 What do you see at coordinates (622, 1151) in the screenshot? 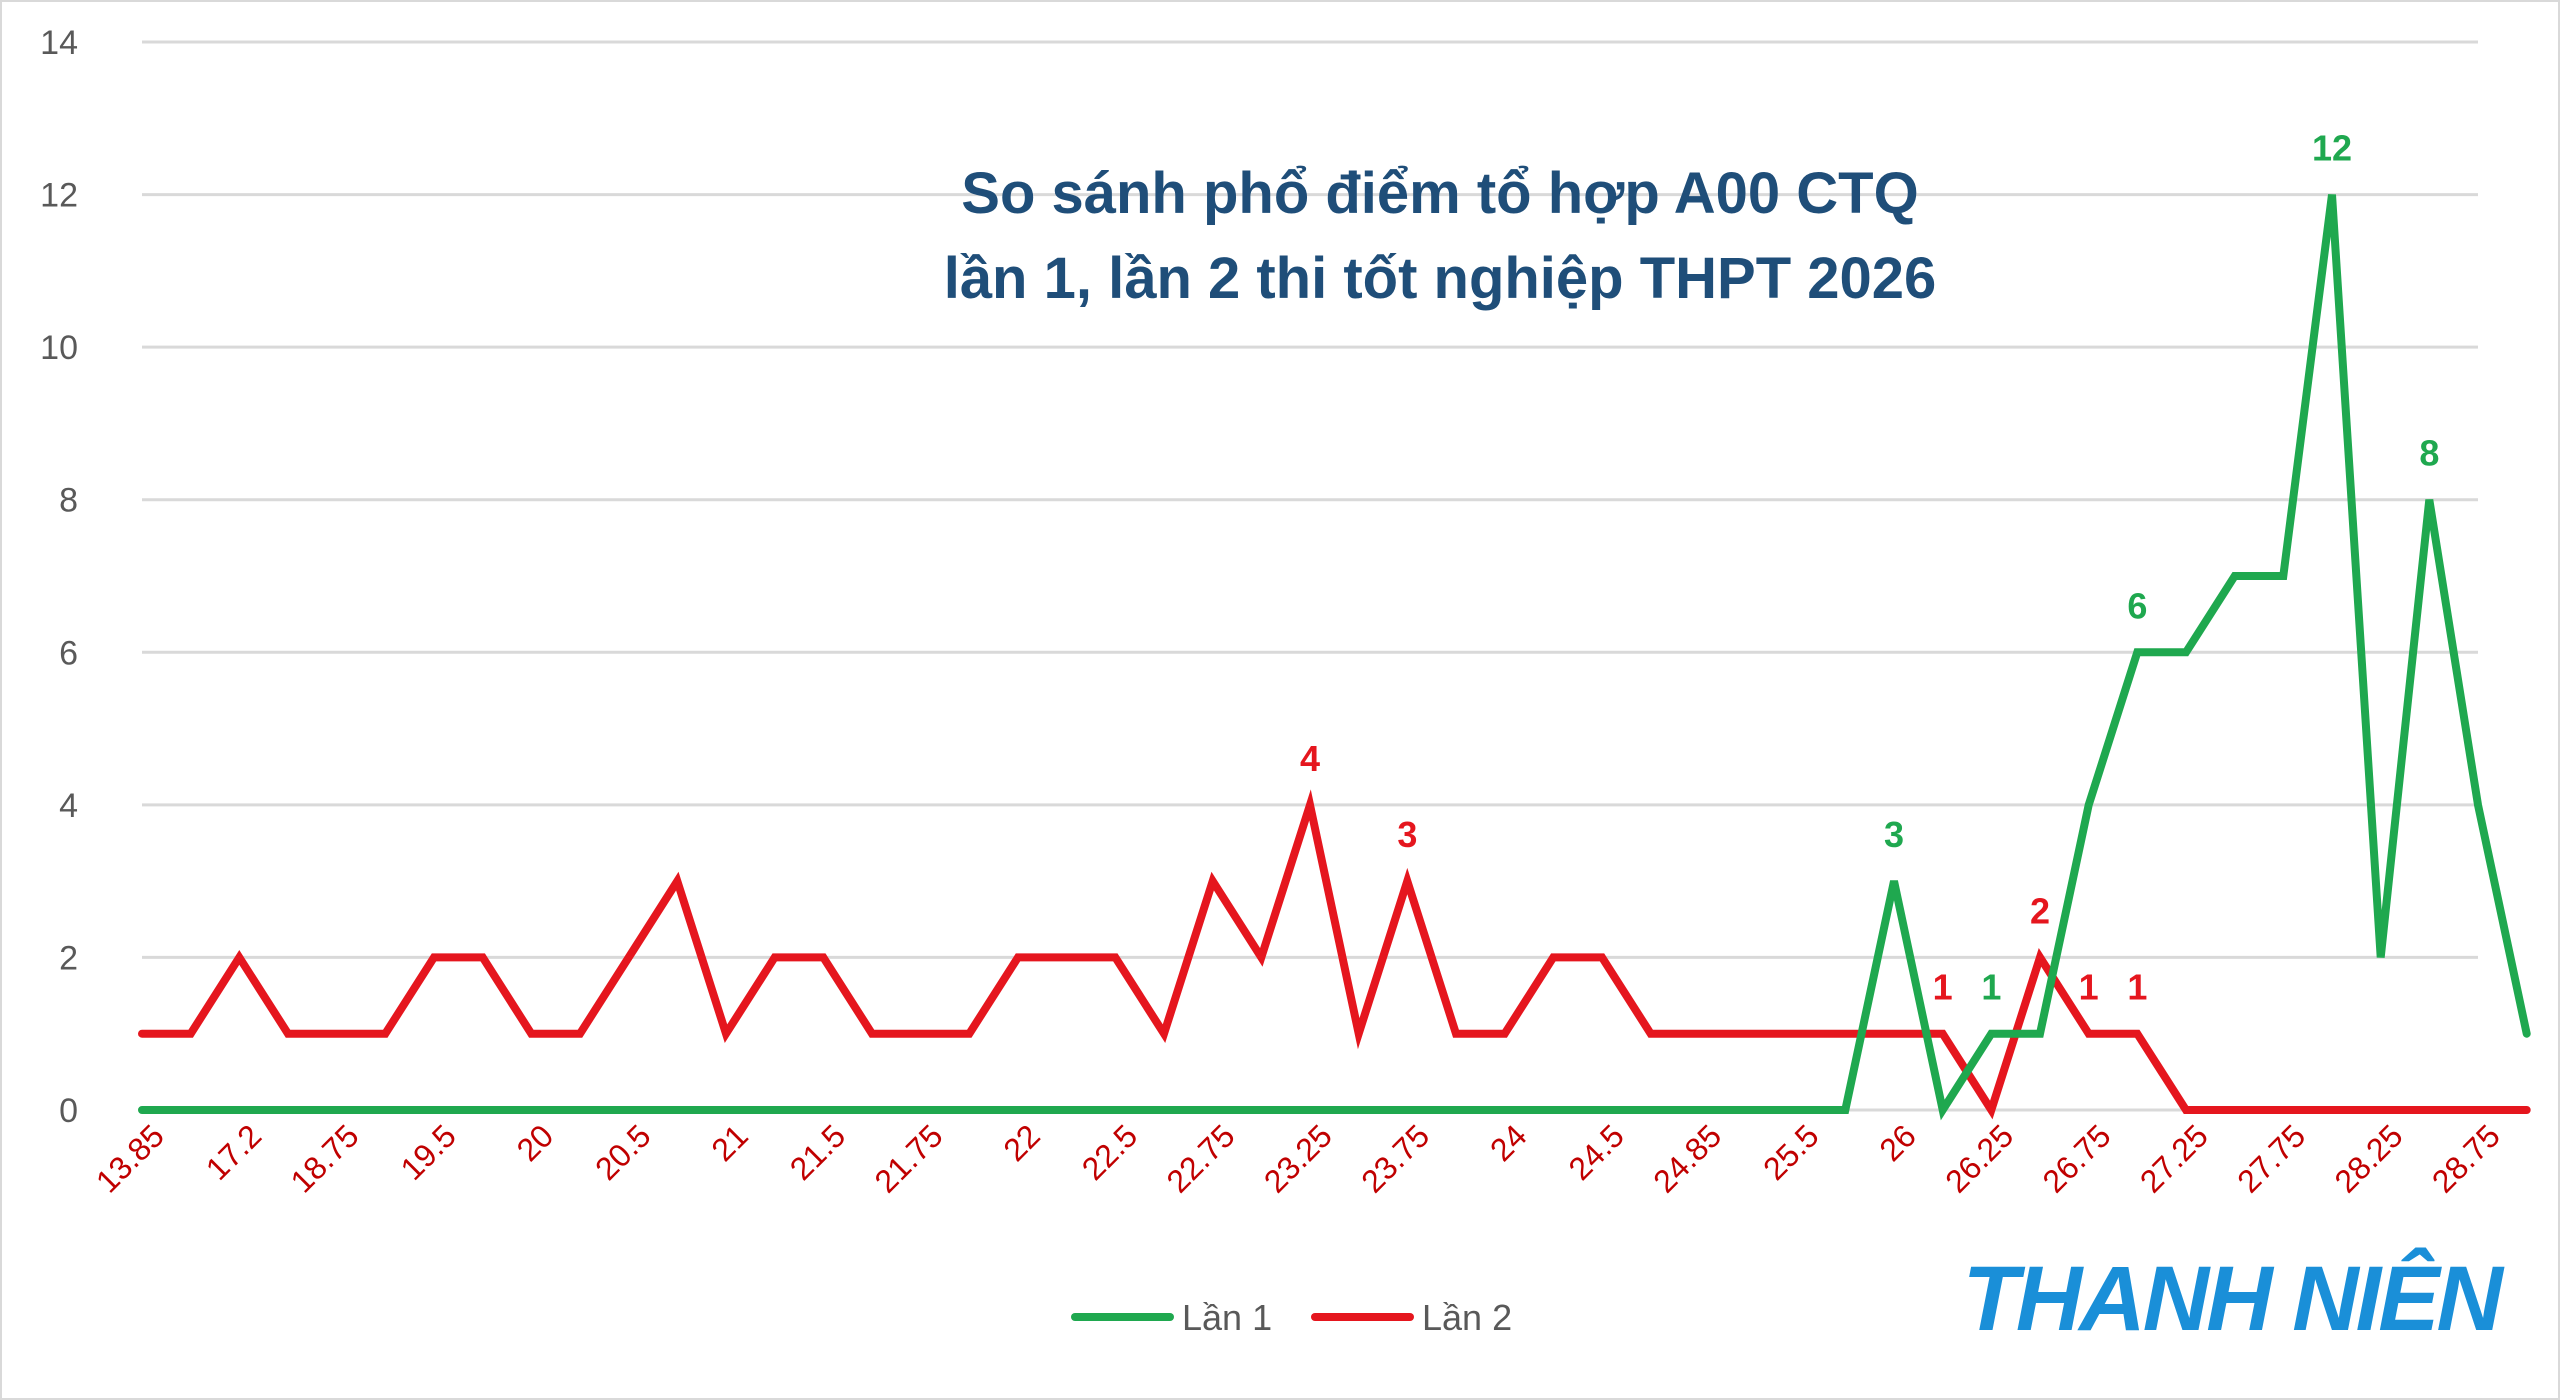
I see `x-tick-label: 20.5` at bounding box center [622, 1151].